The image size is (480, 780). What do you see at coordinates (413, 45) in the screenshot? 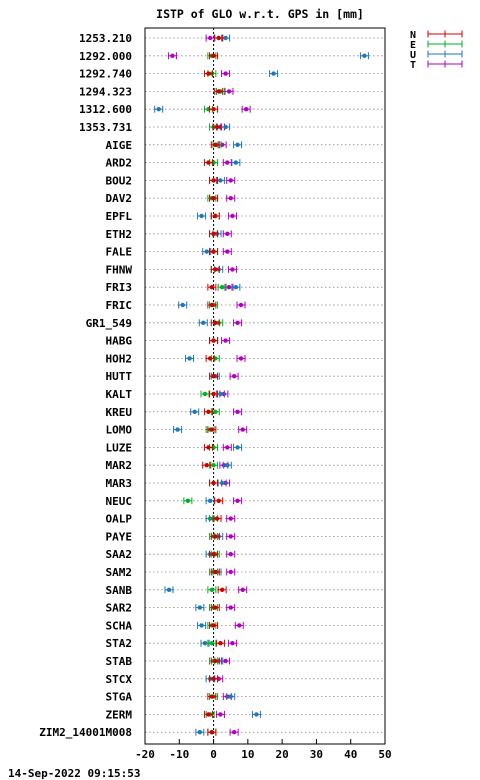
I see `legend-label: E` at bounding box center [413, 45].